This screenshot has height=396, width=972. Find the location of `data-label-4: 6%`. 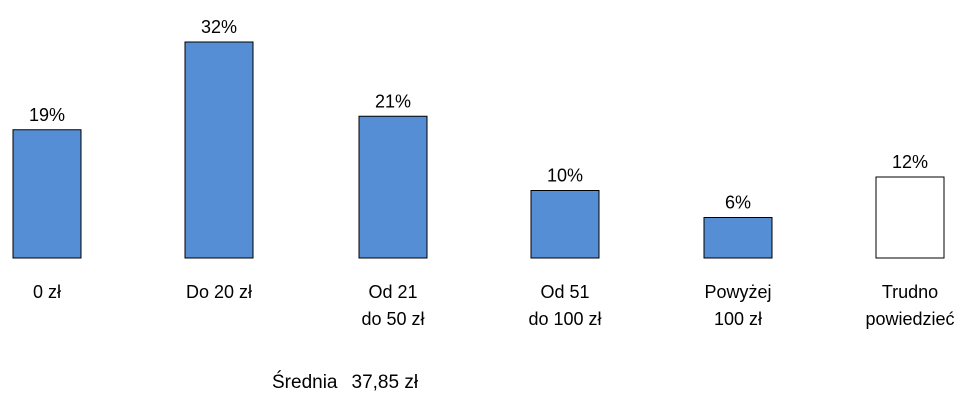

data-label-4: 6% is located at coordinates (738, 203).